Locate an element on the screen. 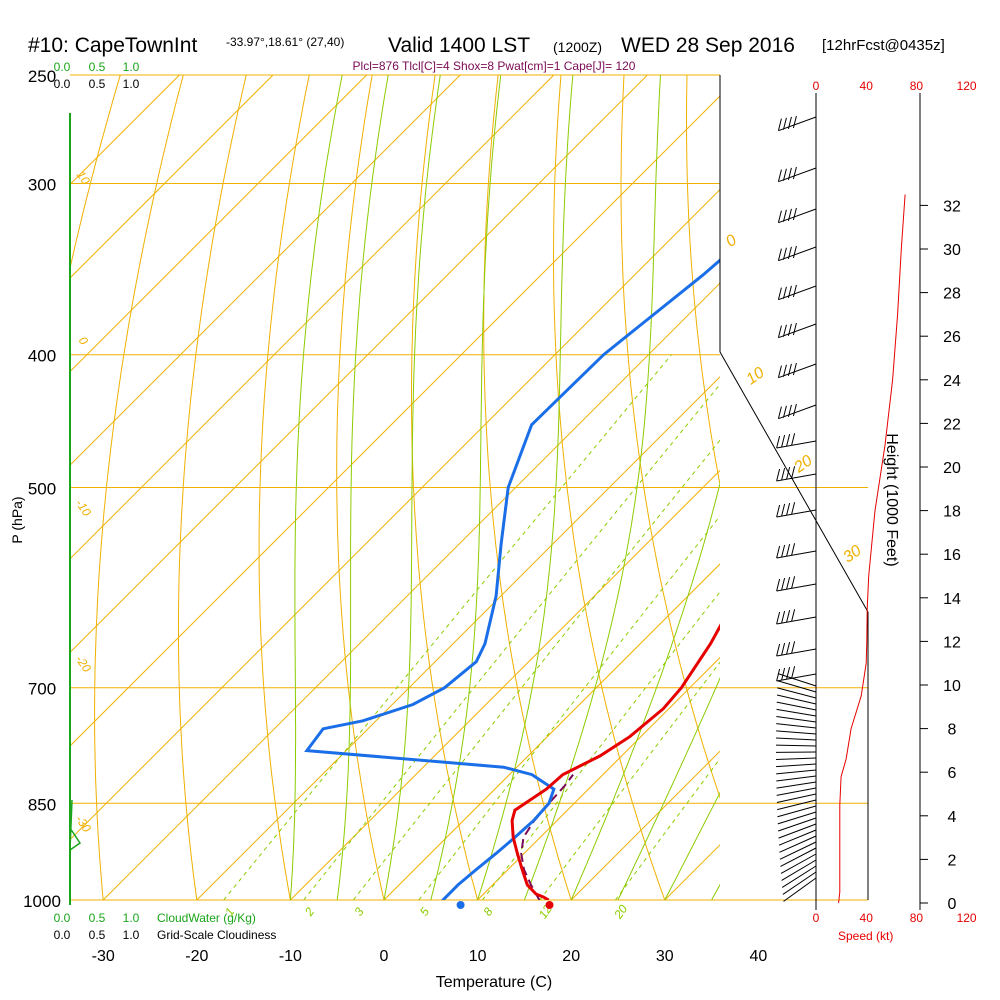 This screenshot has width=1000, height=1000. temperature-tick-label: -20 is located at coordinates (196, 956).